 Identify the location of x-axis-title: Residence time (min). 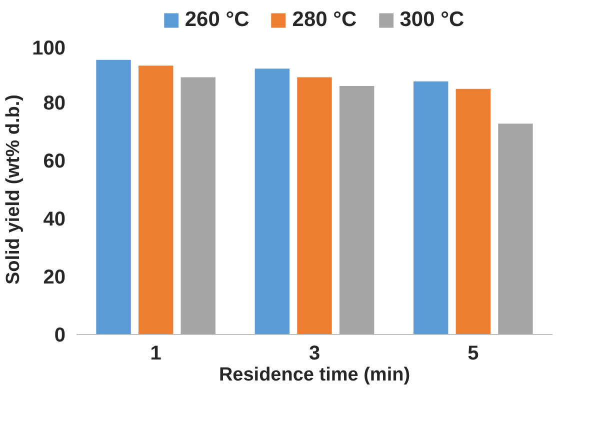
(314, 375).